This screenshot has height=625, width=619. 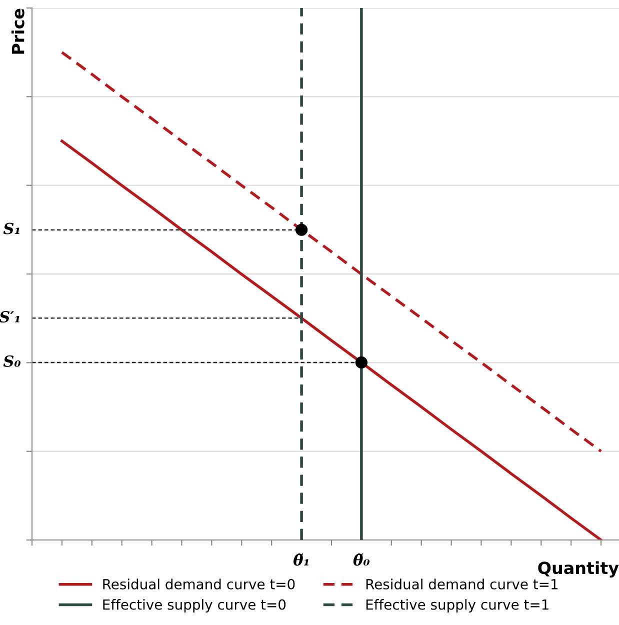 I want to click on text: S₀, so click(x=12, y=361).